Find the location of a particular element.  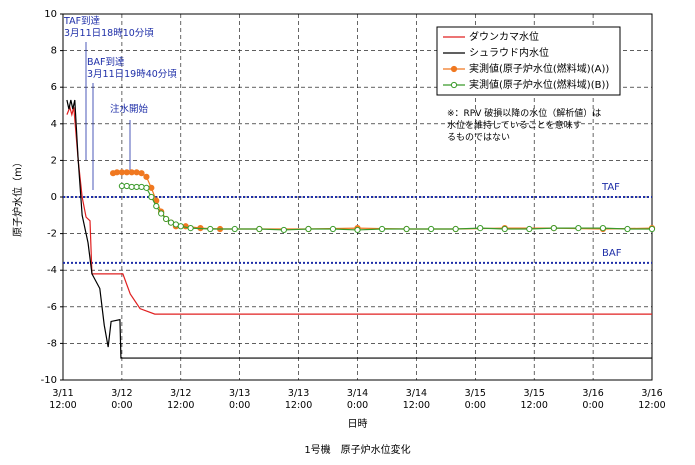

x-tick-label: 3/11 12:00 is located at coordinates (63, 399).